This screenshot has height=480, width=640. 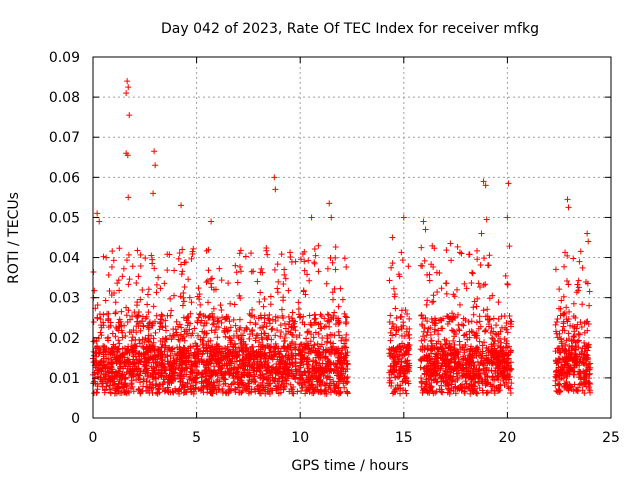 I want to click on y-tick-label: 0.02, so click(x=64, y=339).